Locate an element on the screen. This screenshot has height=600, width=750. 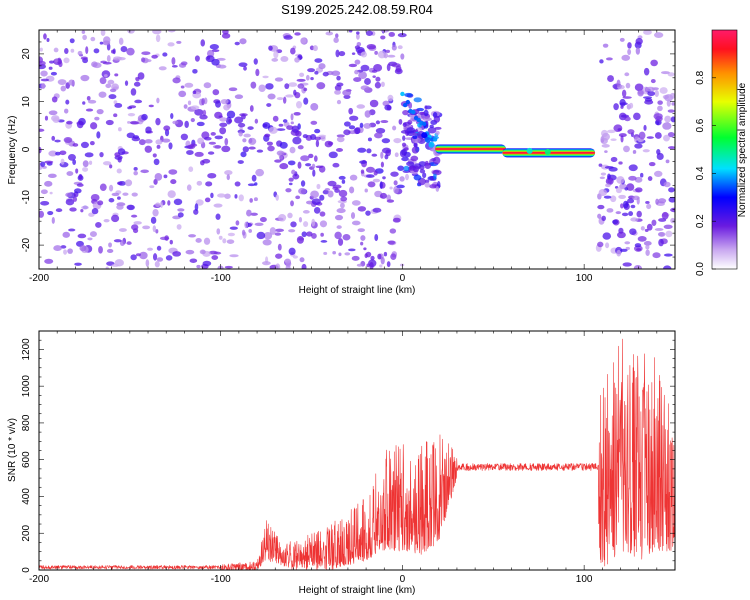
snr-y-tick-label: 200 is located at coordinates (26, 532).